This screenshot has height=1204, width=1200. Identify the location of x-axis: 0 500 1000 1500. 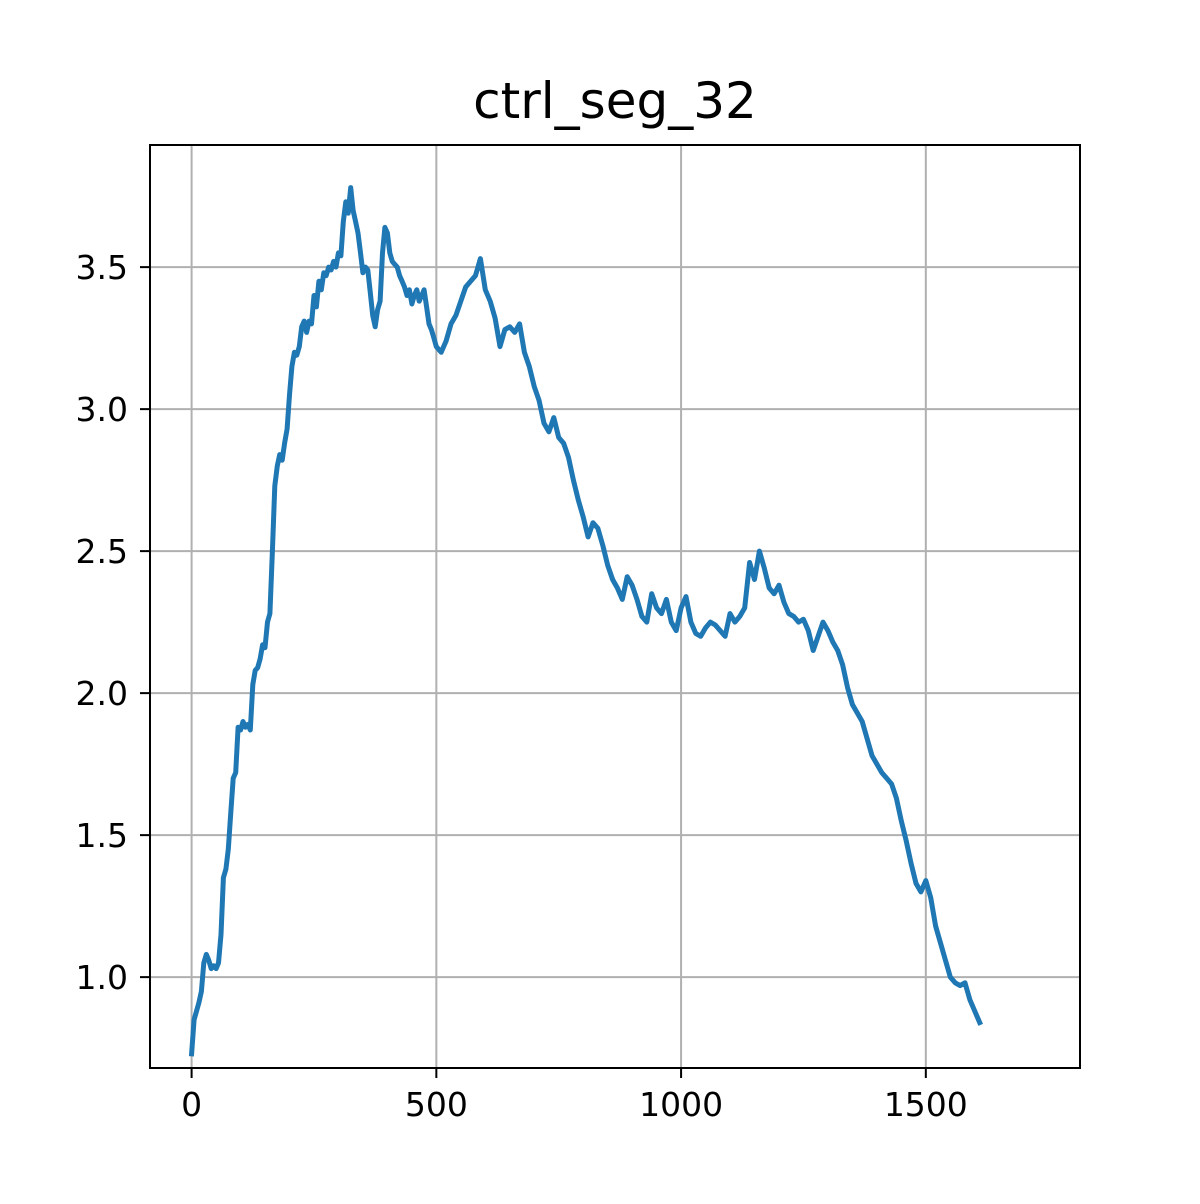
(574, 1096).